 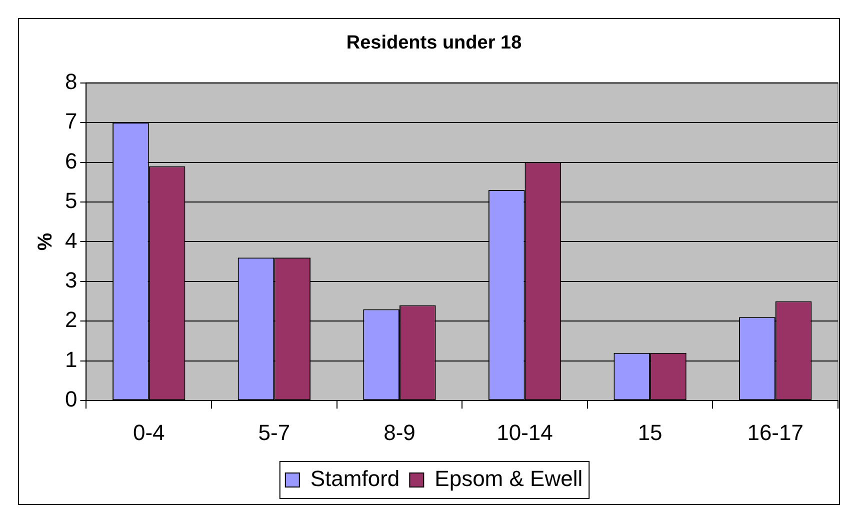 I want to click on legend-label: Epsom & Ewell, so click(x=508, y=479).